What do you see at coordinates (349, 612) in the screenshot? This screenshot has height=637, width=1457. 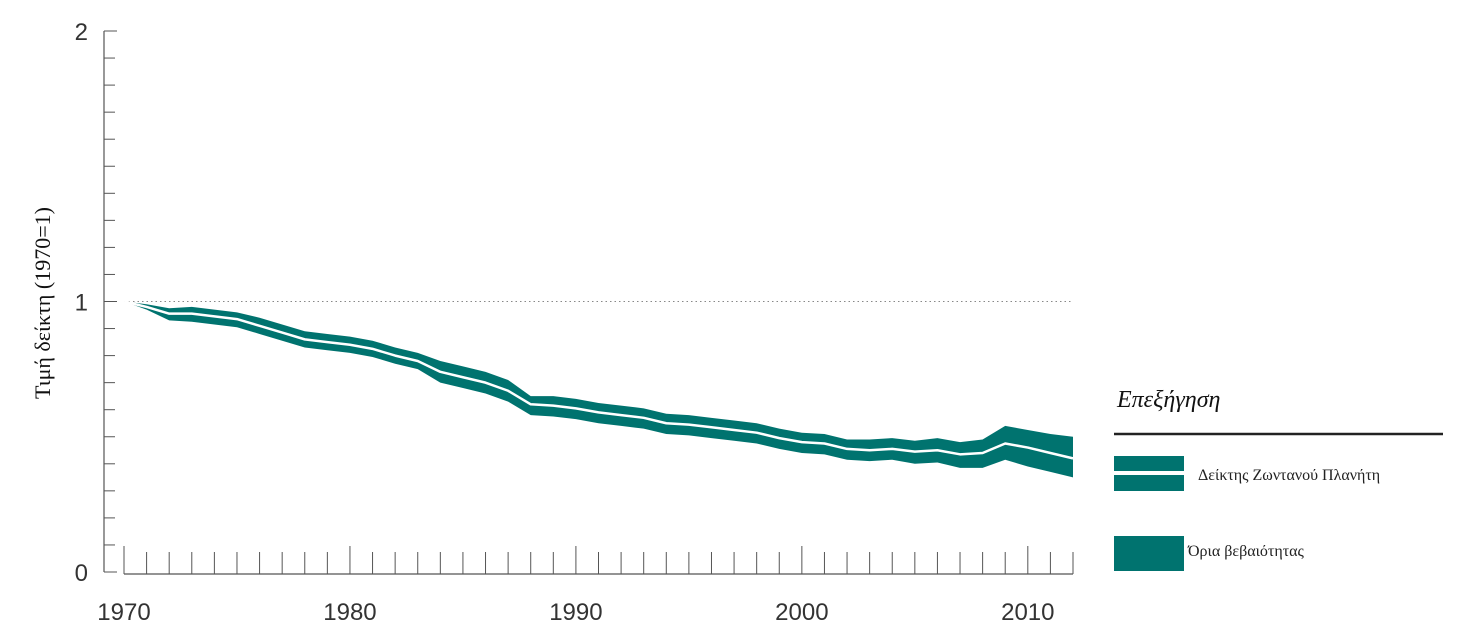 I see `x-tick-label-1980: 1980` at bounding box center [349, 612].